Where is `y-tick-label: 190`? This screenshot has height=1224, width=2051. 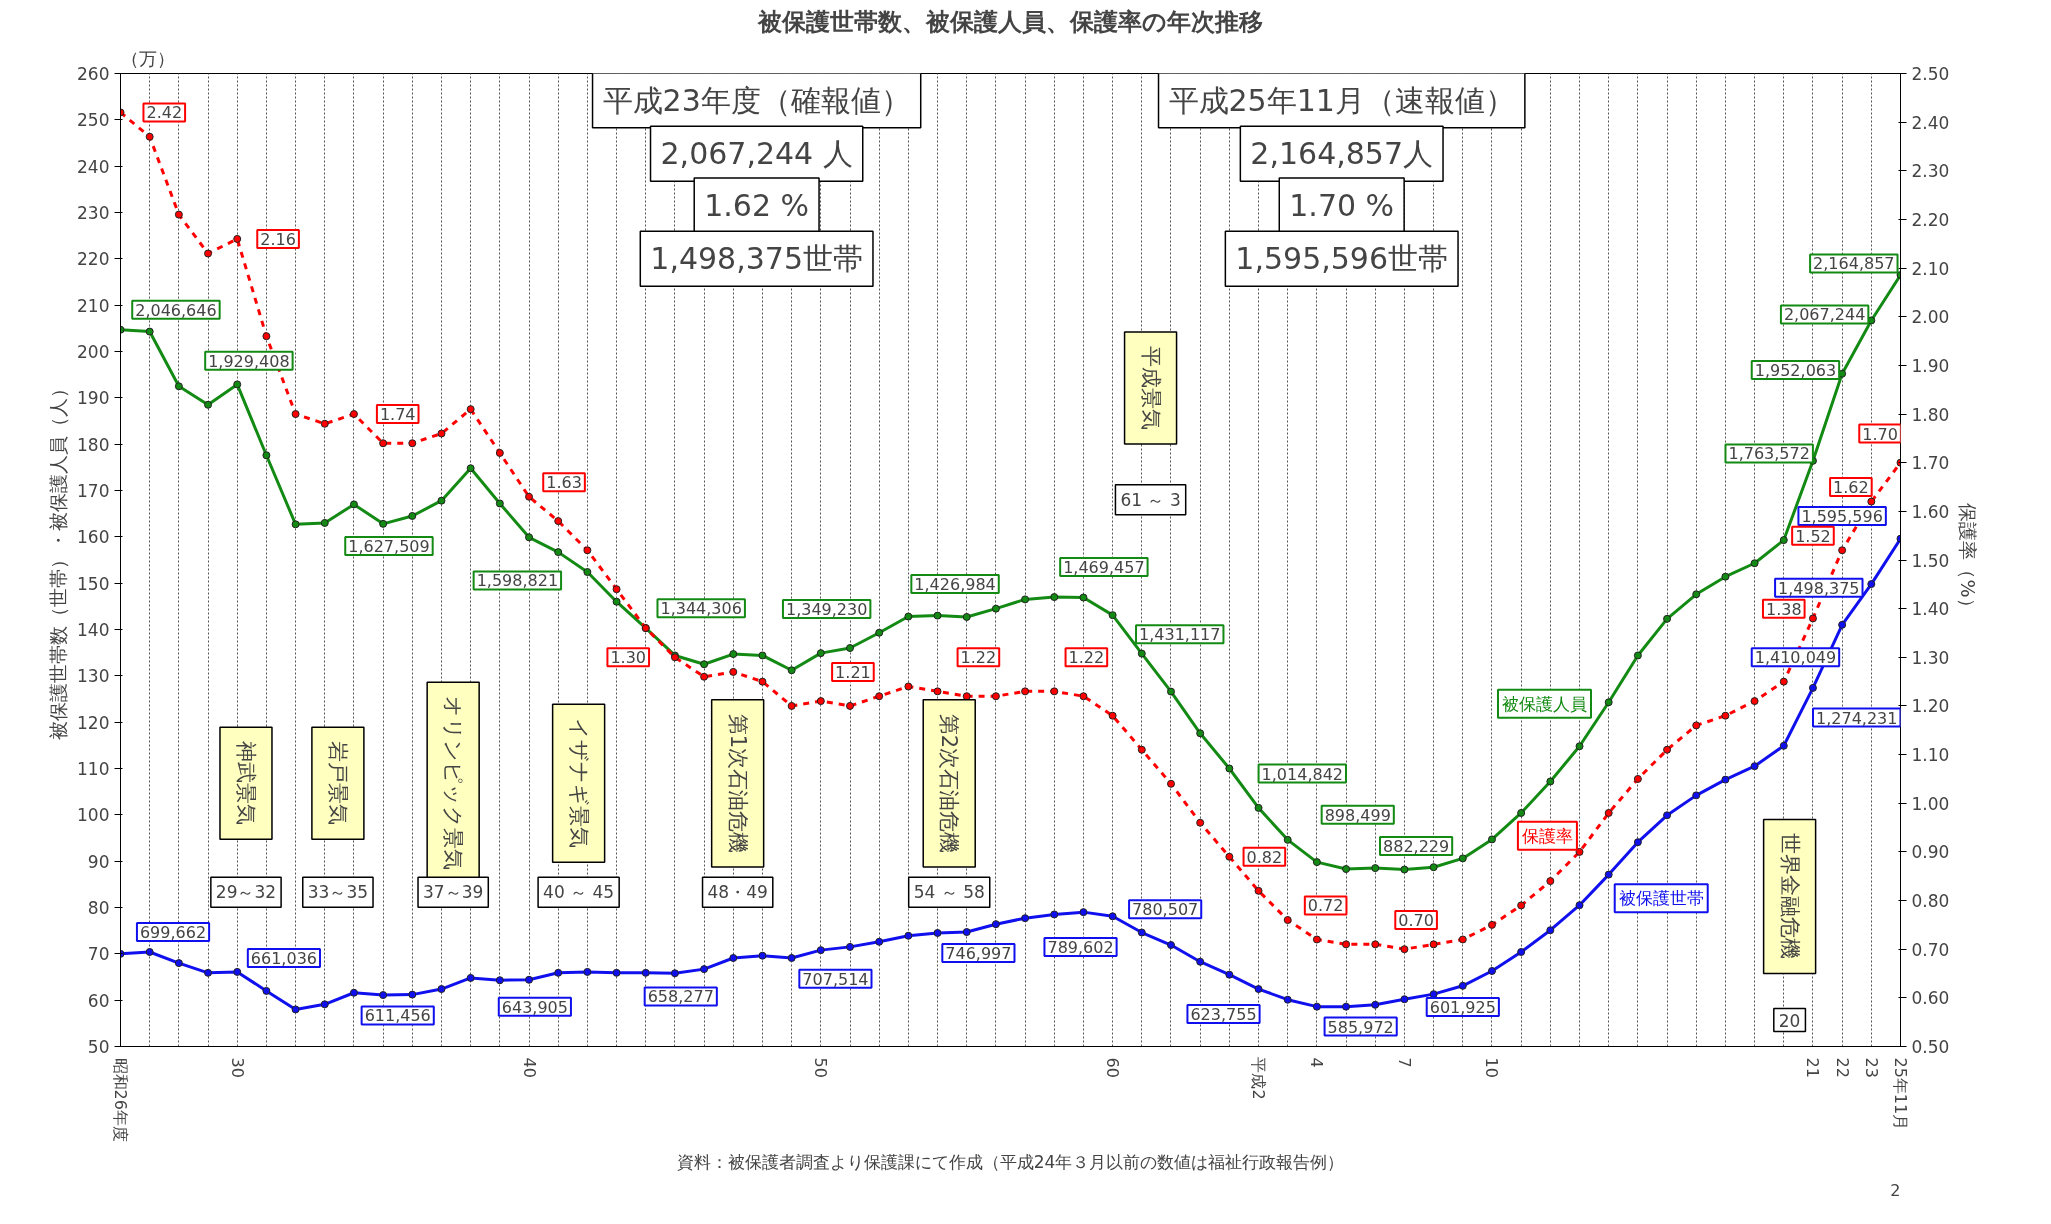 y-tick-label: 190 is located at coordinates (93, 398).